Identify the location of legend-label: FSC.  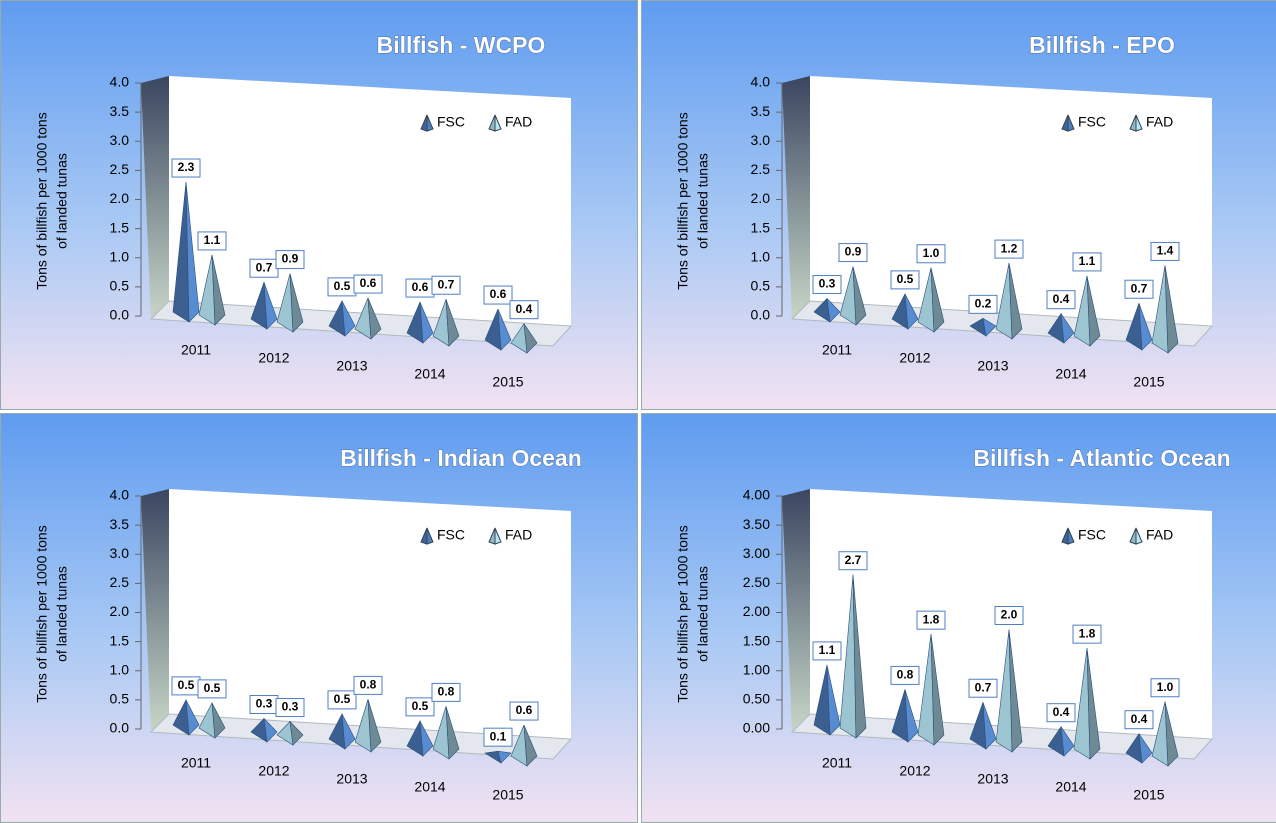
(451, 535).